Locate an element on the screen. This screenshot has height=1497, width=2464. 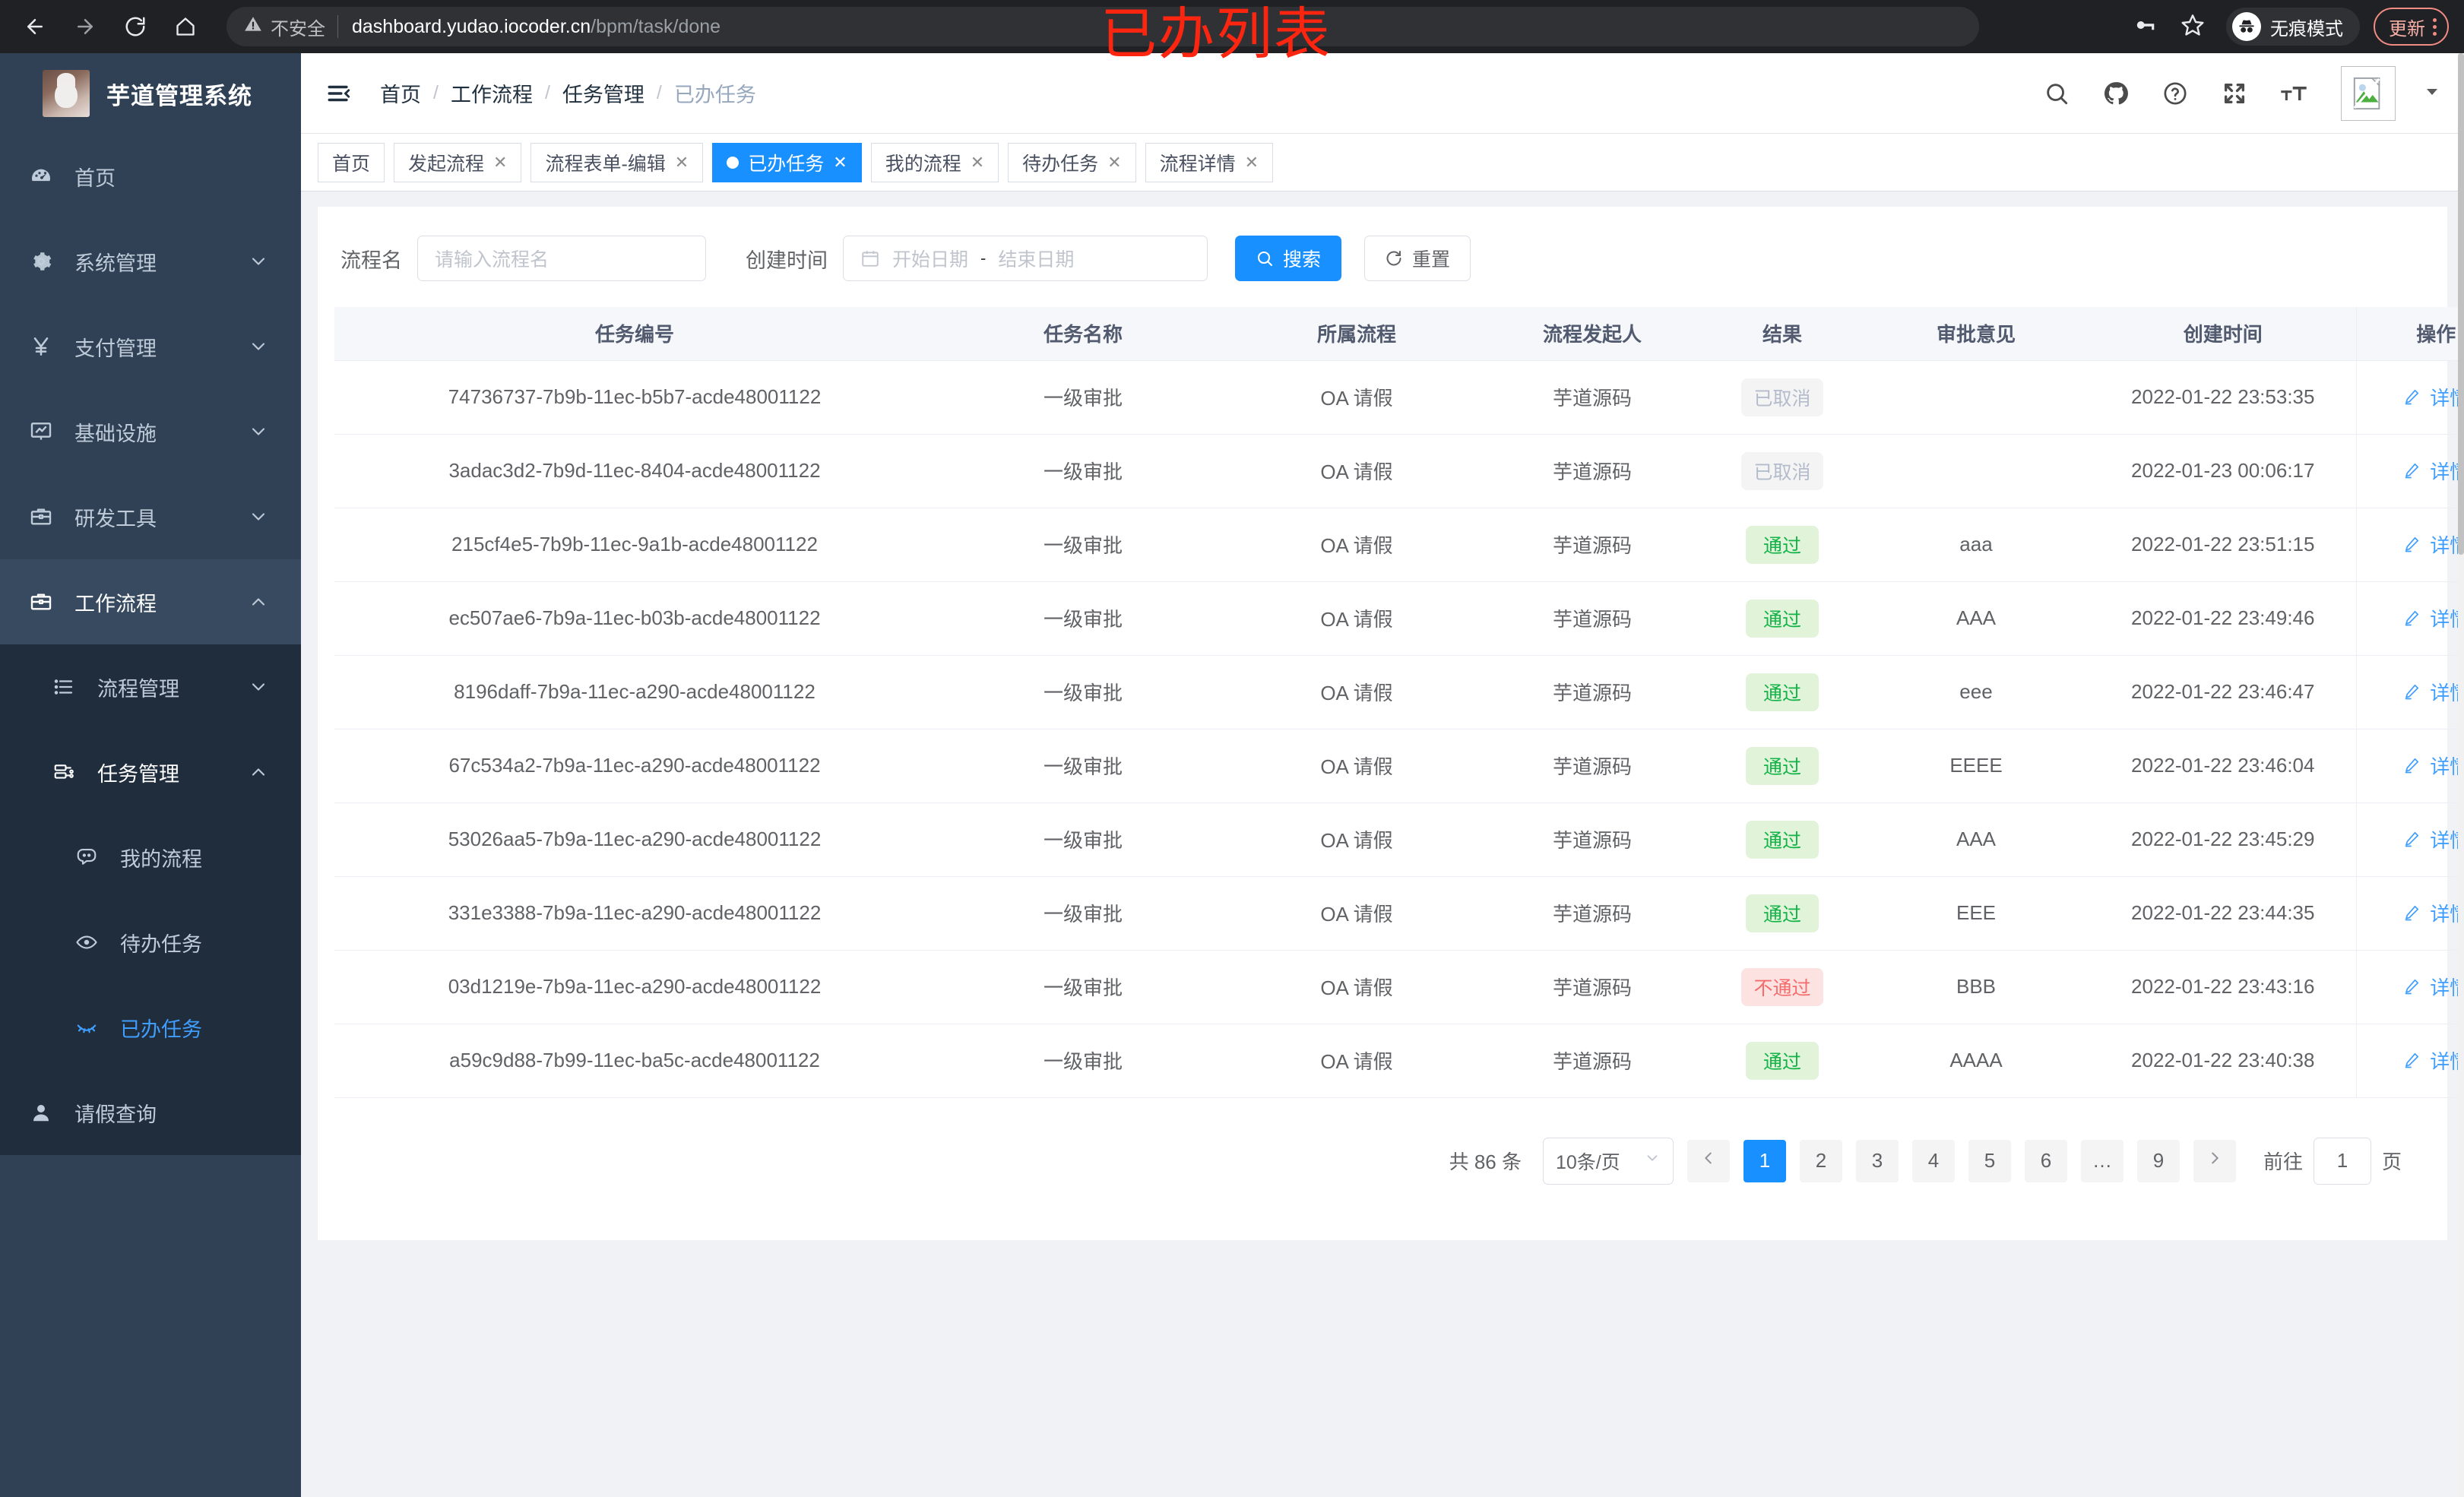
security-status: 不安全 is located at coordinates (290, 28).